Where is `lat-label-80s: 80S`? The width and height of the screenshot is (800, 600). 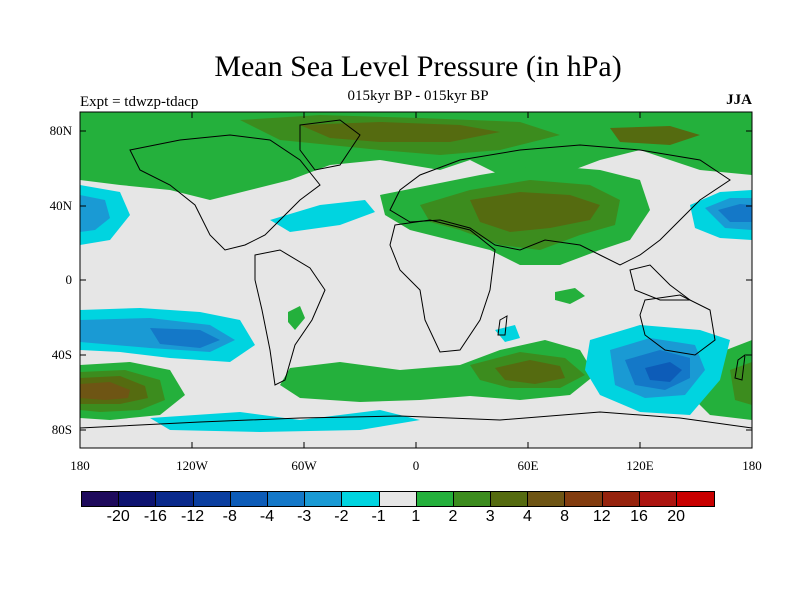 lat-label-80s: 80S is located at coordinates (61, 429).